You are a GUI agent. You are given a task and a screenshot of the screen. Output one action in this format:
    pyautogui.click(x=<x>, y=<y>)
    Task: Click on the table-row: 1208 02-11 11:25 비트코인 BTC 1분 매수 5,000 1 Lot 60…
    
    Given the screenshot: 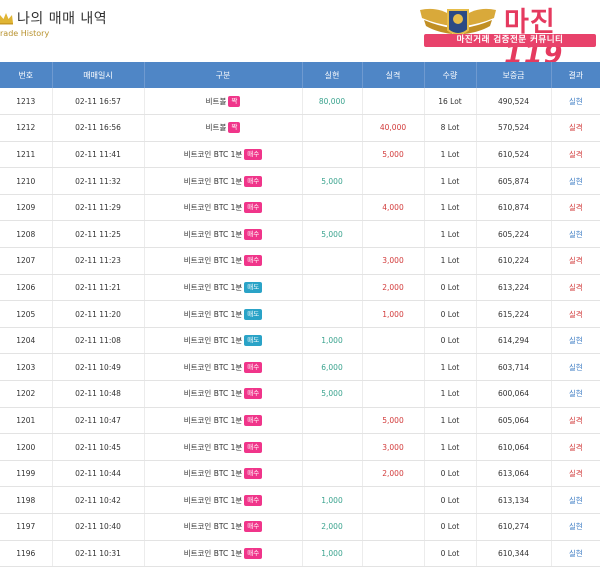 What is the action you would take?
    pyautogui.click(x=300, y=234)
    